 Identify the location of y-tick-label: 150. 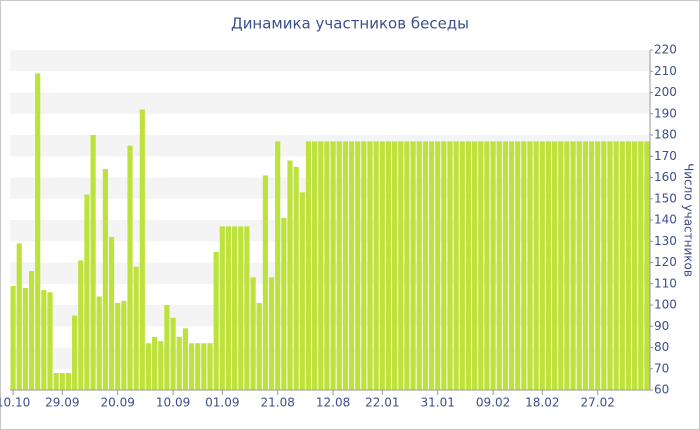
(665, 198).